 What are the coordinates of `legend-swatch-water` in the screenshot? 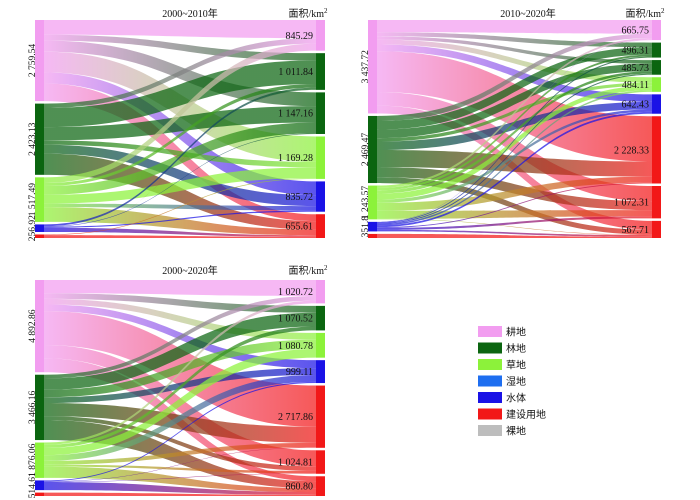 It's located at (490, 397).